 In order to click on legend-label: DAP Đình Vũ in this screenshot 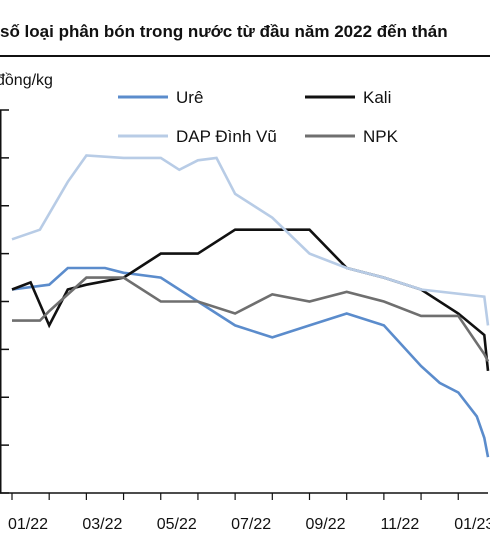, I will do `click(226, 136)`.